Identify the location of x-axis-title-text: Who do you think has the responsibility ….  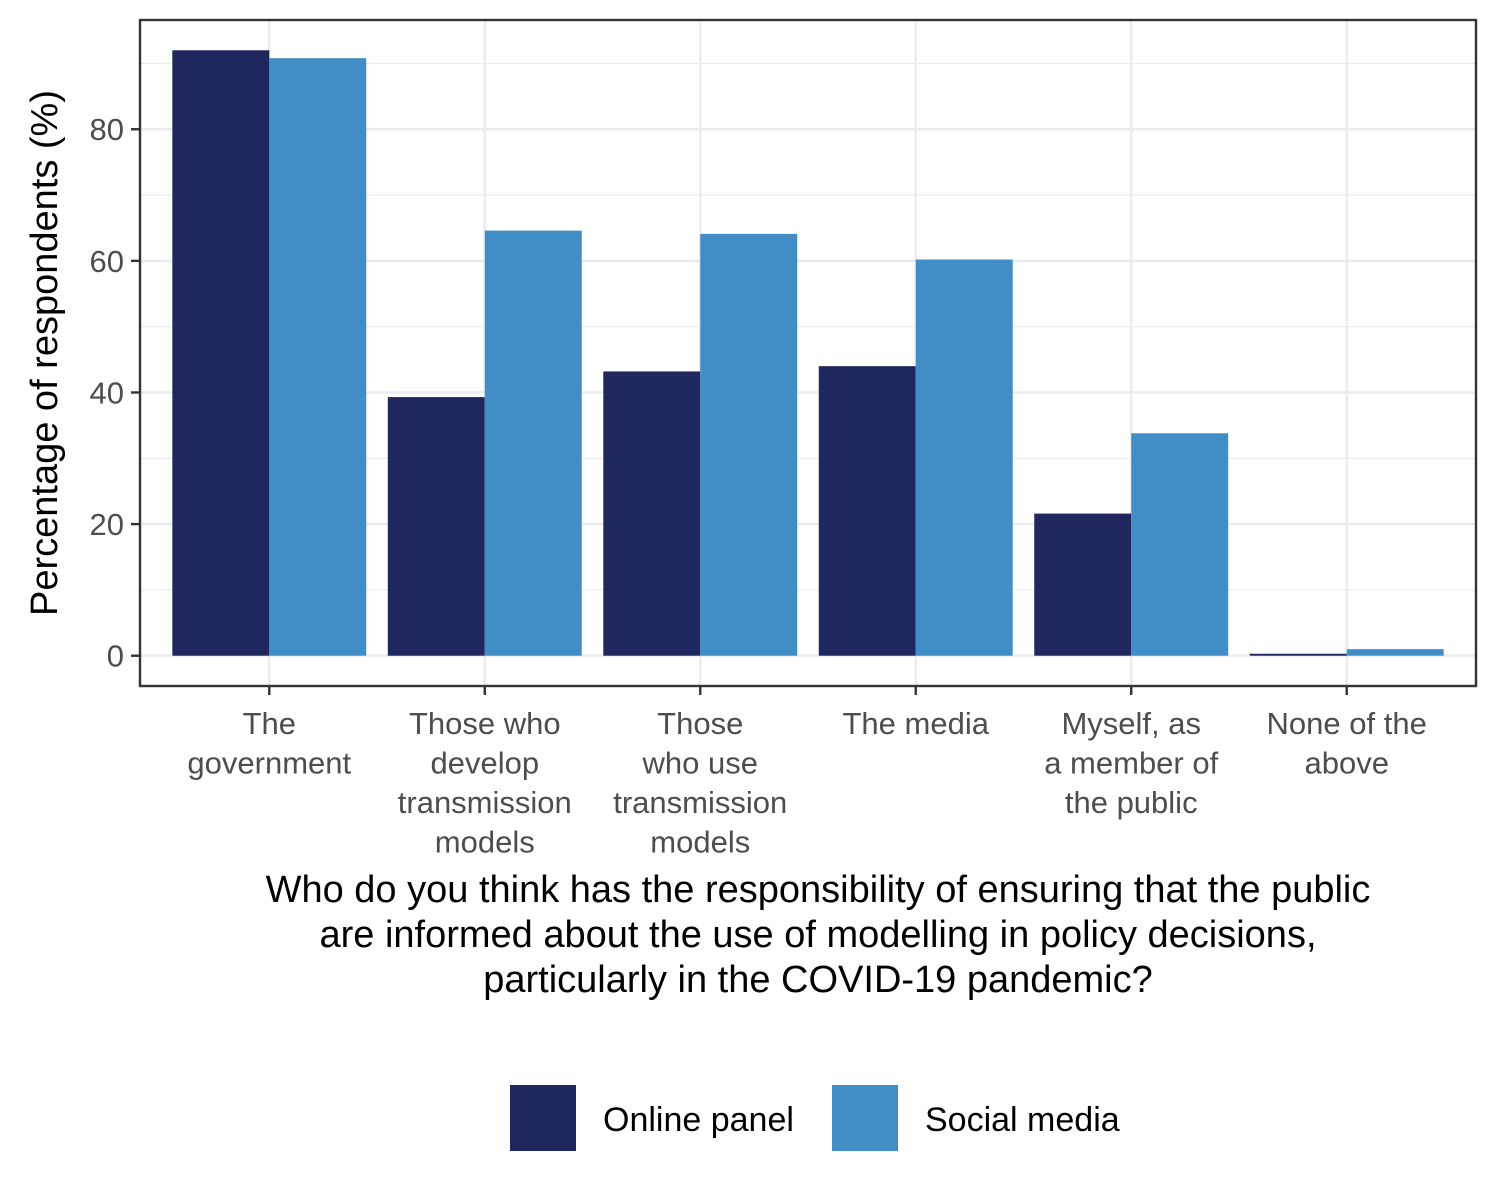
(818, 935).